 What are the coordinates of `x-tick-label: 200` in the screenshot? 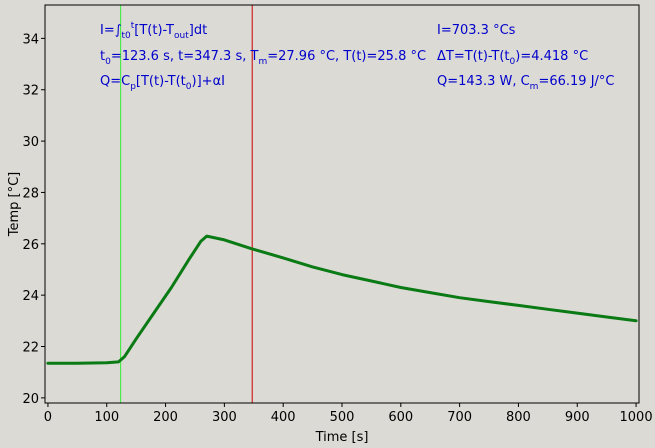 It's located at (165, 417).